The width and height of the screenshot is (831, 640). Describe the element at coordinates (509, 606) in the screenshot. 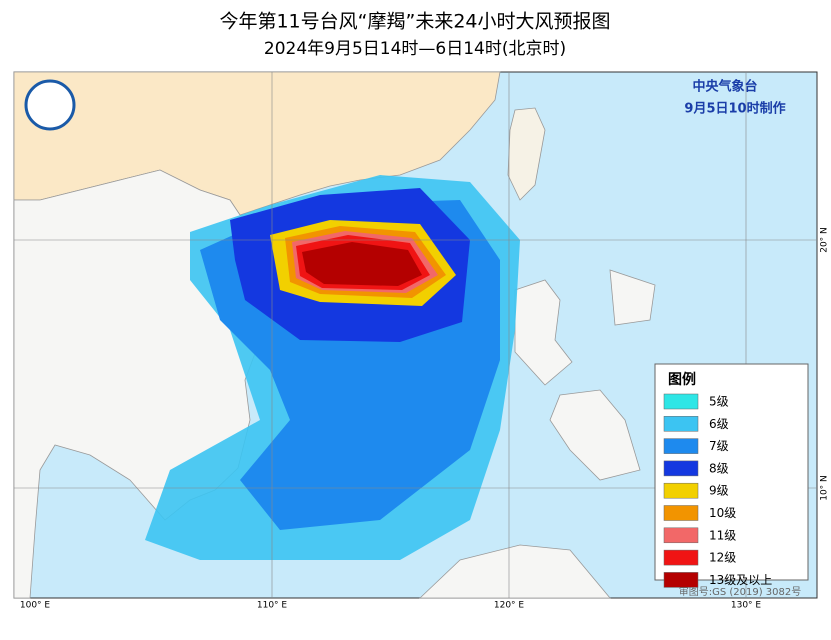

I see `longitude-label: 120° E` at that location.